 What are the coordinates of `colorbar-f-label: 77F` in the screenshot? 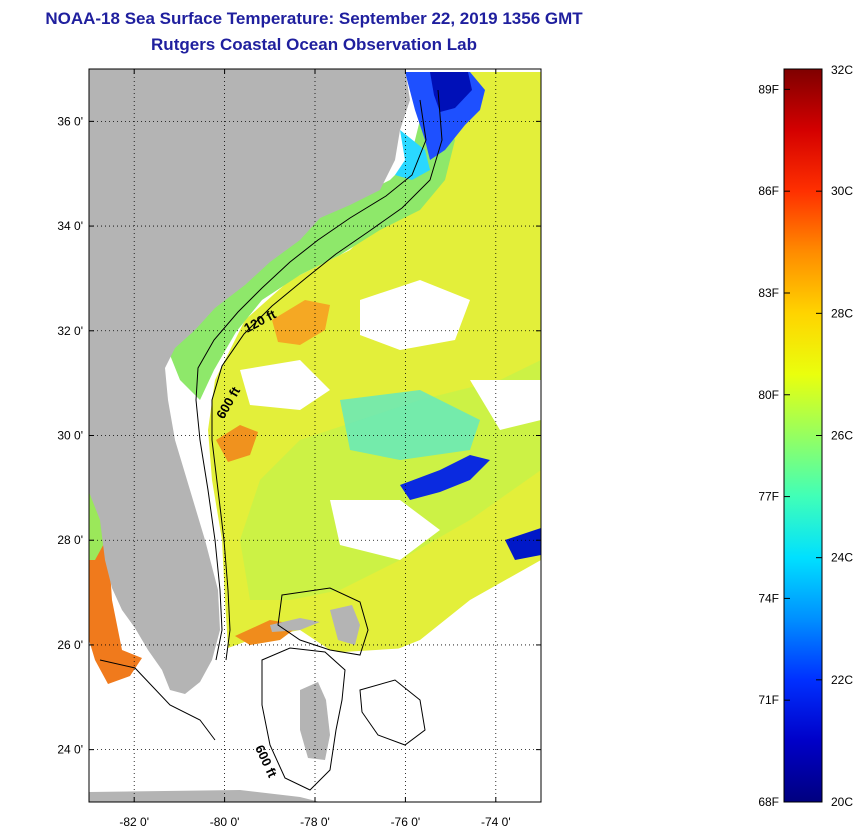 It's located at (768, 497).